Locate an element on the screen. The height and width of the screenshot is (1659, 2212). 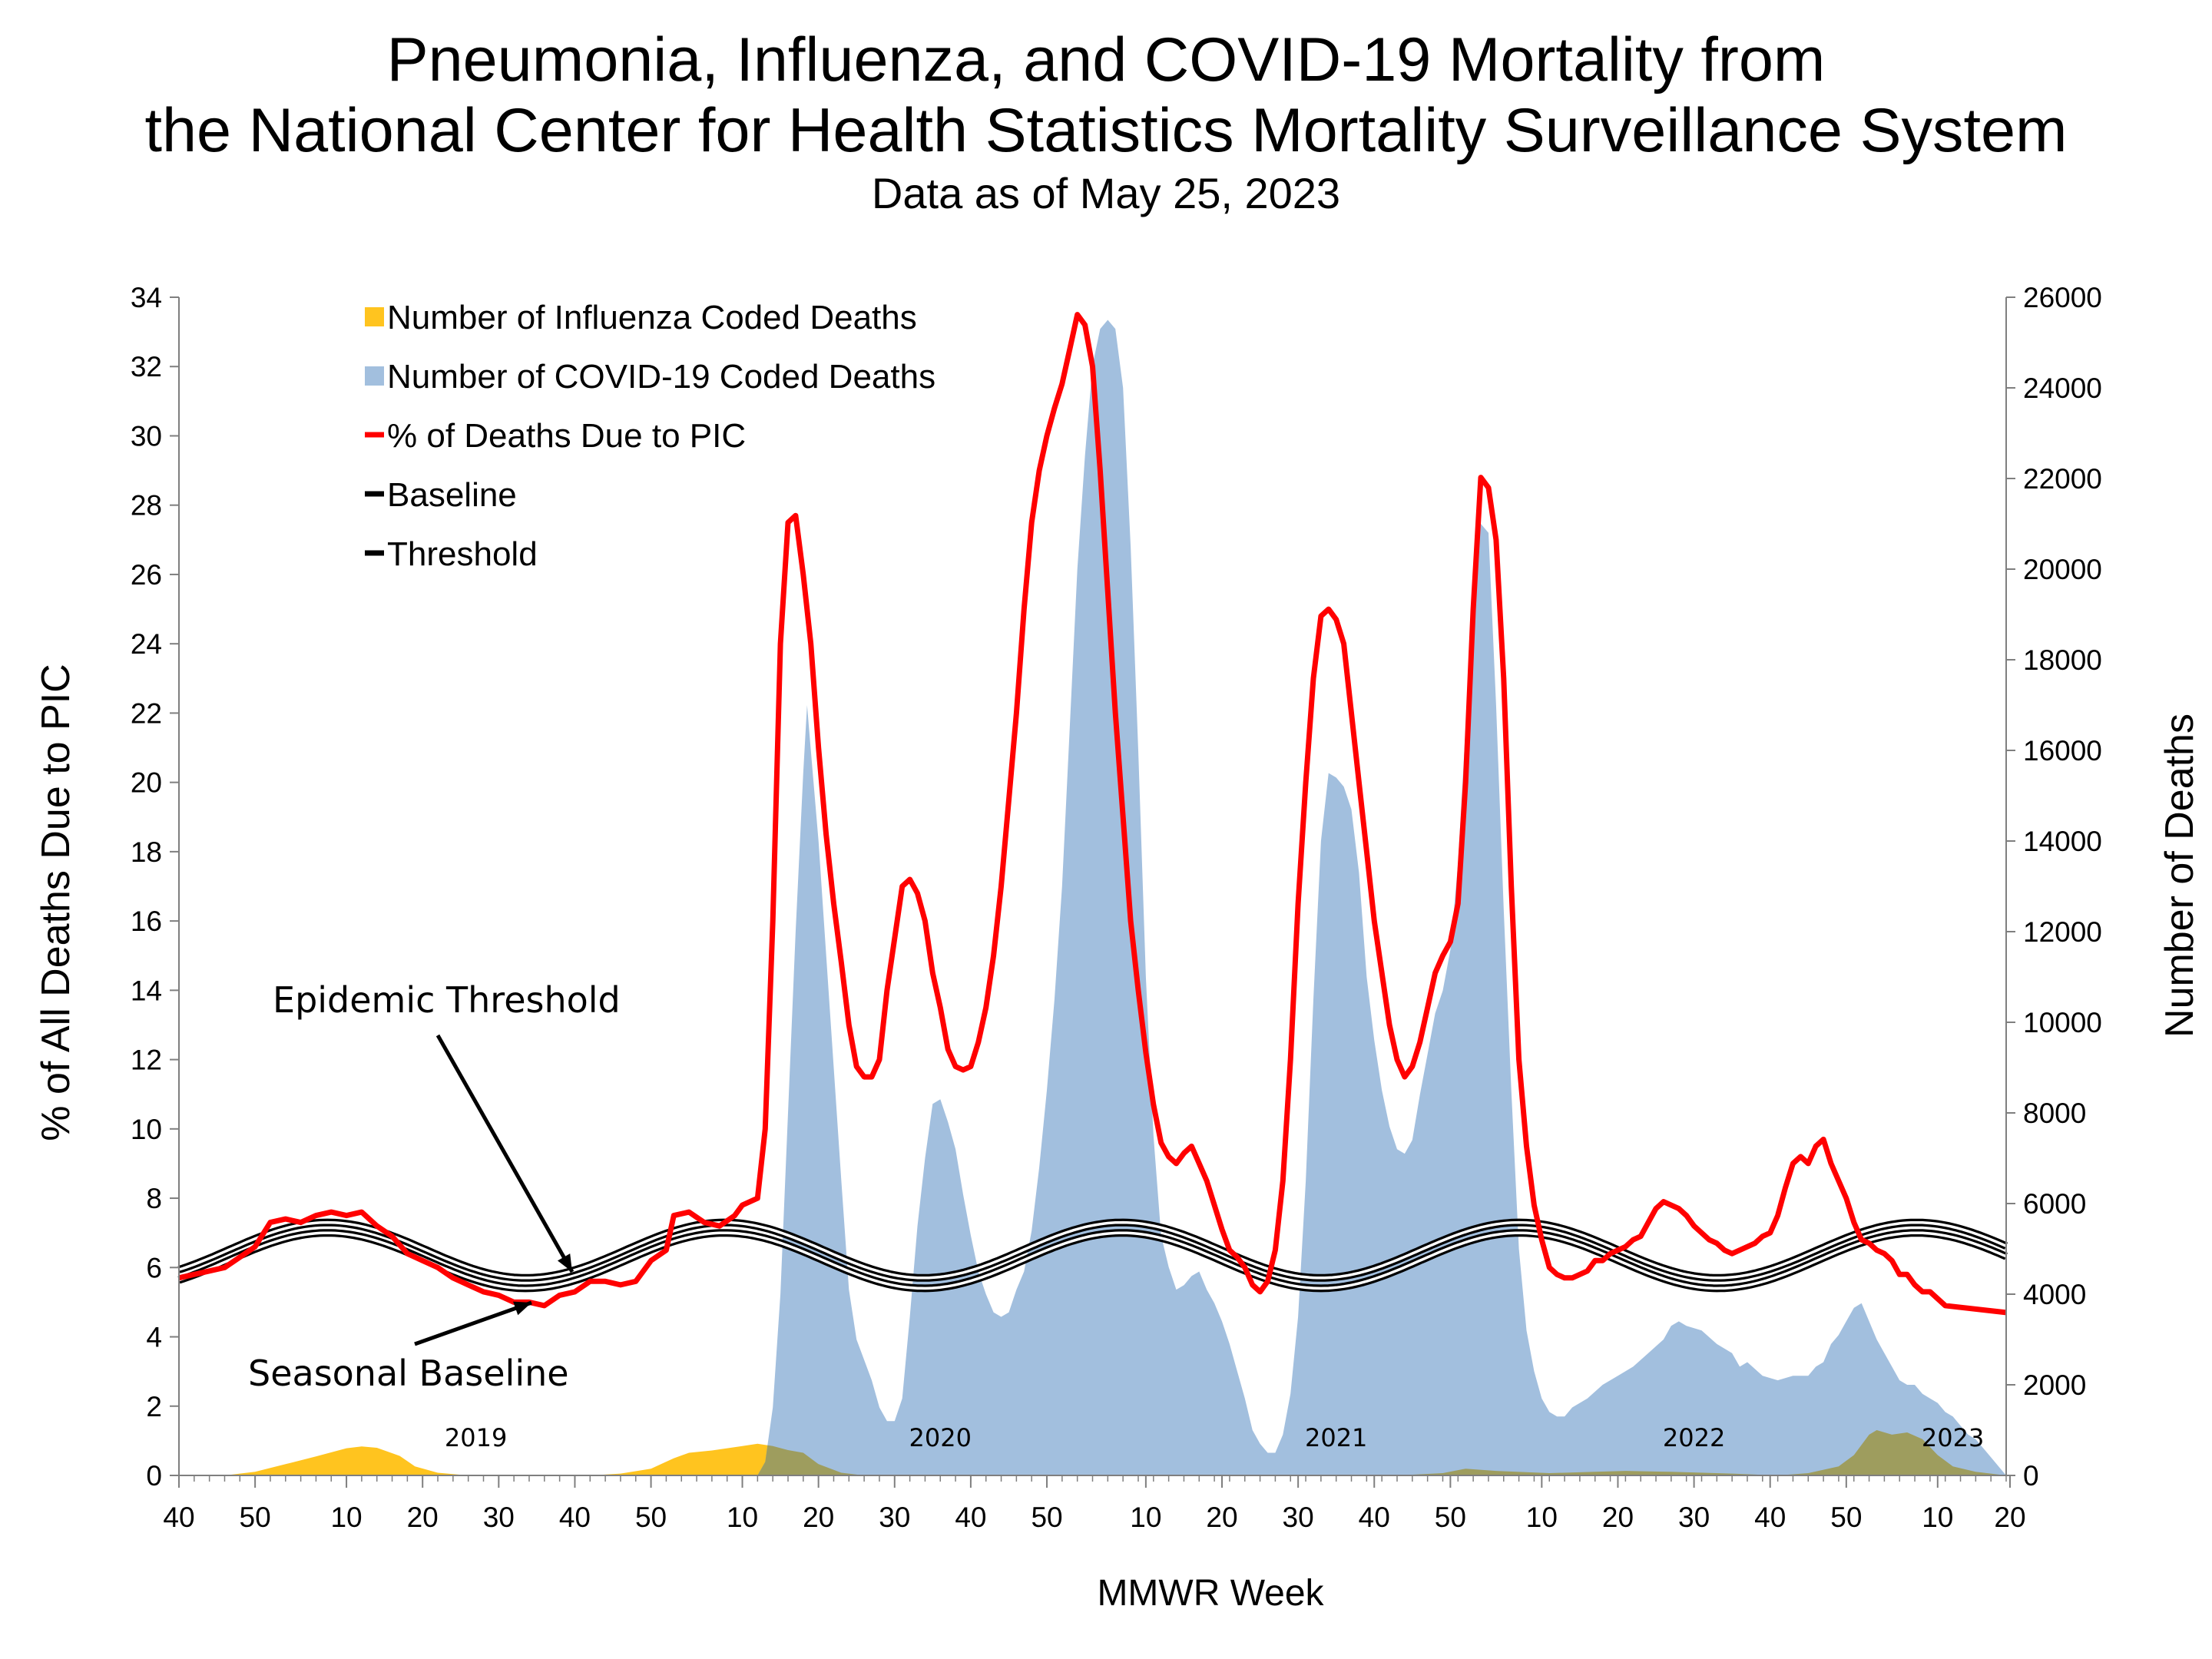
y-right-tick-label: 26000 is located at coordinates (2063, 297).